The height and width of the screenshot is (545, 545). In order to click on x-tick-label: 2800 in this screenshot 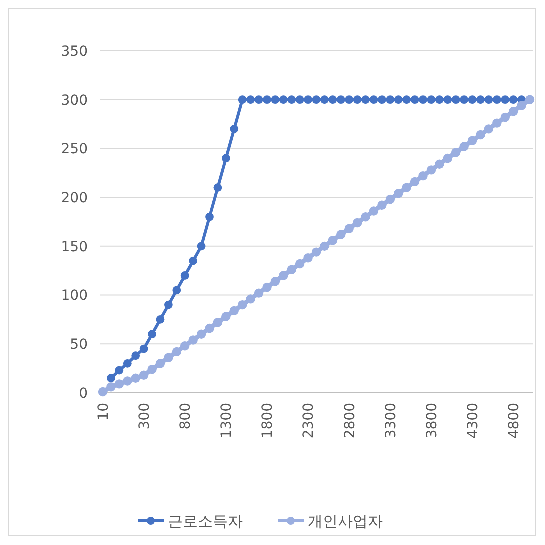, I will do `click(350, 421)`.